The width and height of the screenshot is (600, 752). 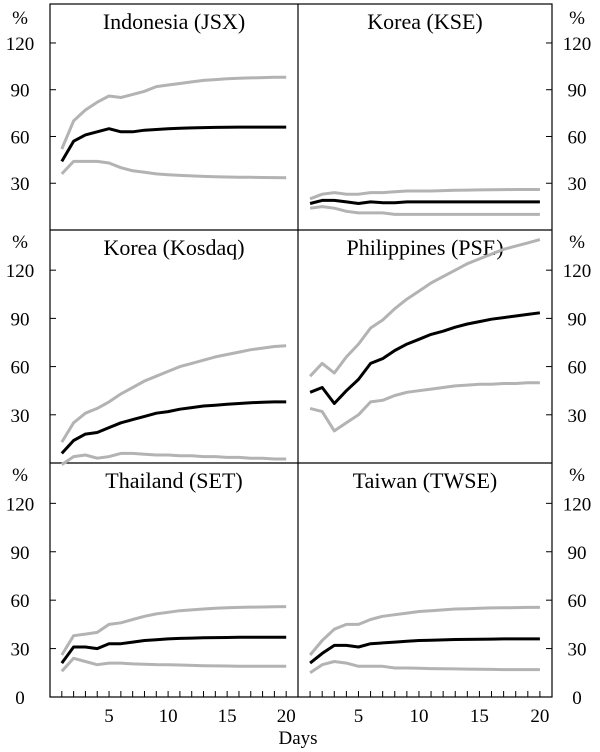 What do you see at coordinates (173, 247) in the screenshot?
I see `panel-title: Korea (Kosdaq)` at bounding box center [173, 247].